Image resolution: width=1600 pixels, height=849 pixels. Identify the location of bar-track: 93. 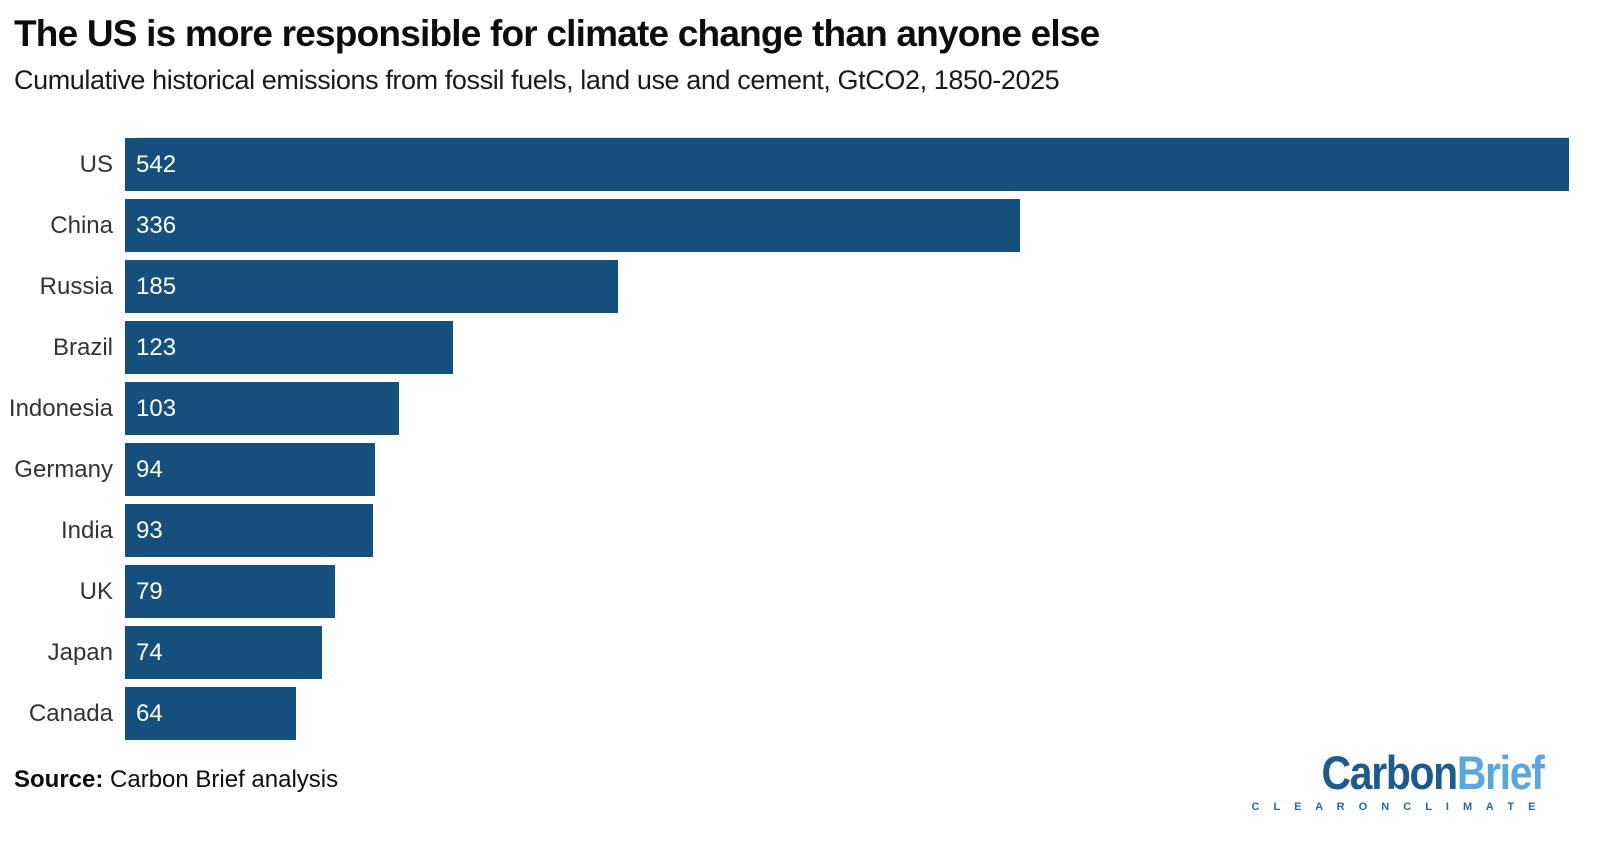
(847, 530).